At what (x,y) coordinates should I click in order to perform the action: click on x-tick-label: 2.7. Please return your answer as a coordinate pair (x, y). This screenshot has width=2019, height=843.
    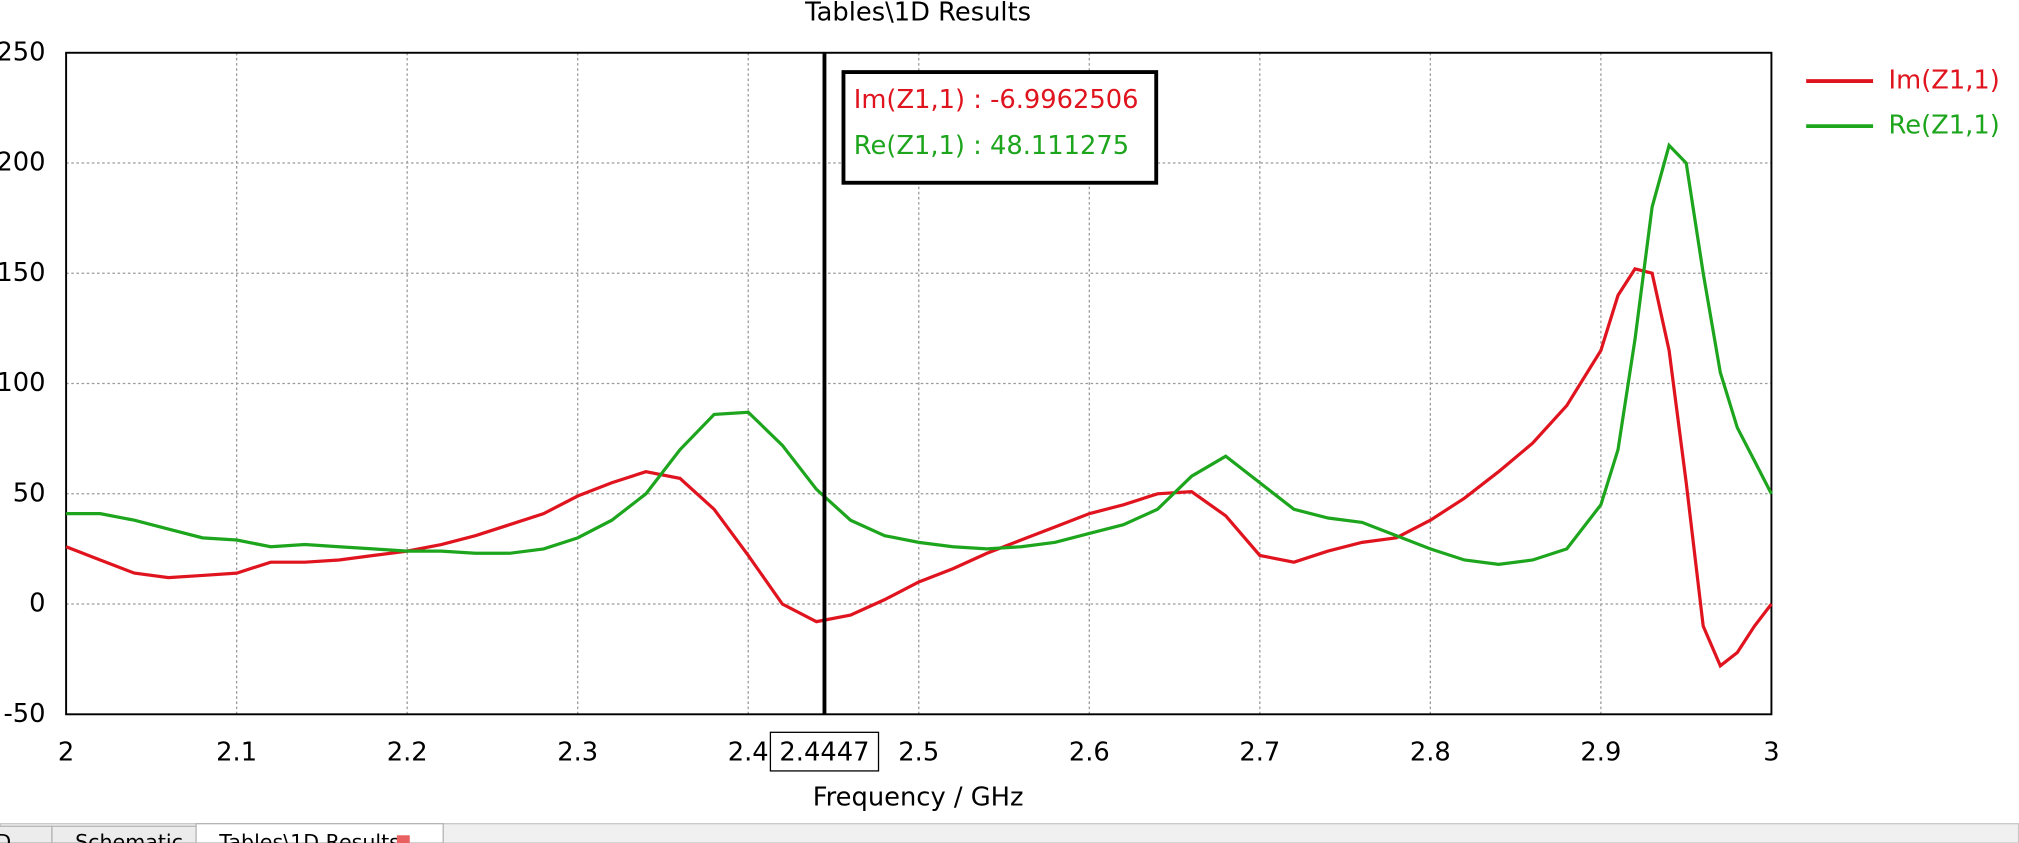
    Looking at the image, I should click on (1259, 752).